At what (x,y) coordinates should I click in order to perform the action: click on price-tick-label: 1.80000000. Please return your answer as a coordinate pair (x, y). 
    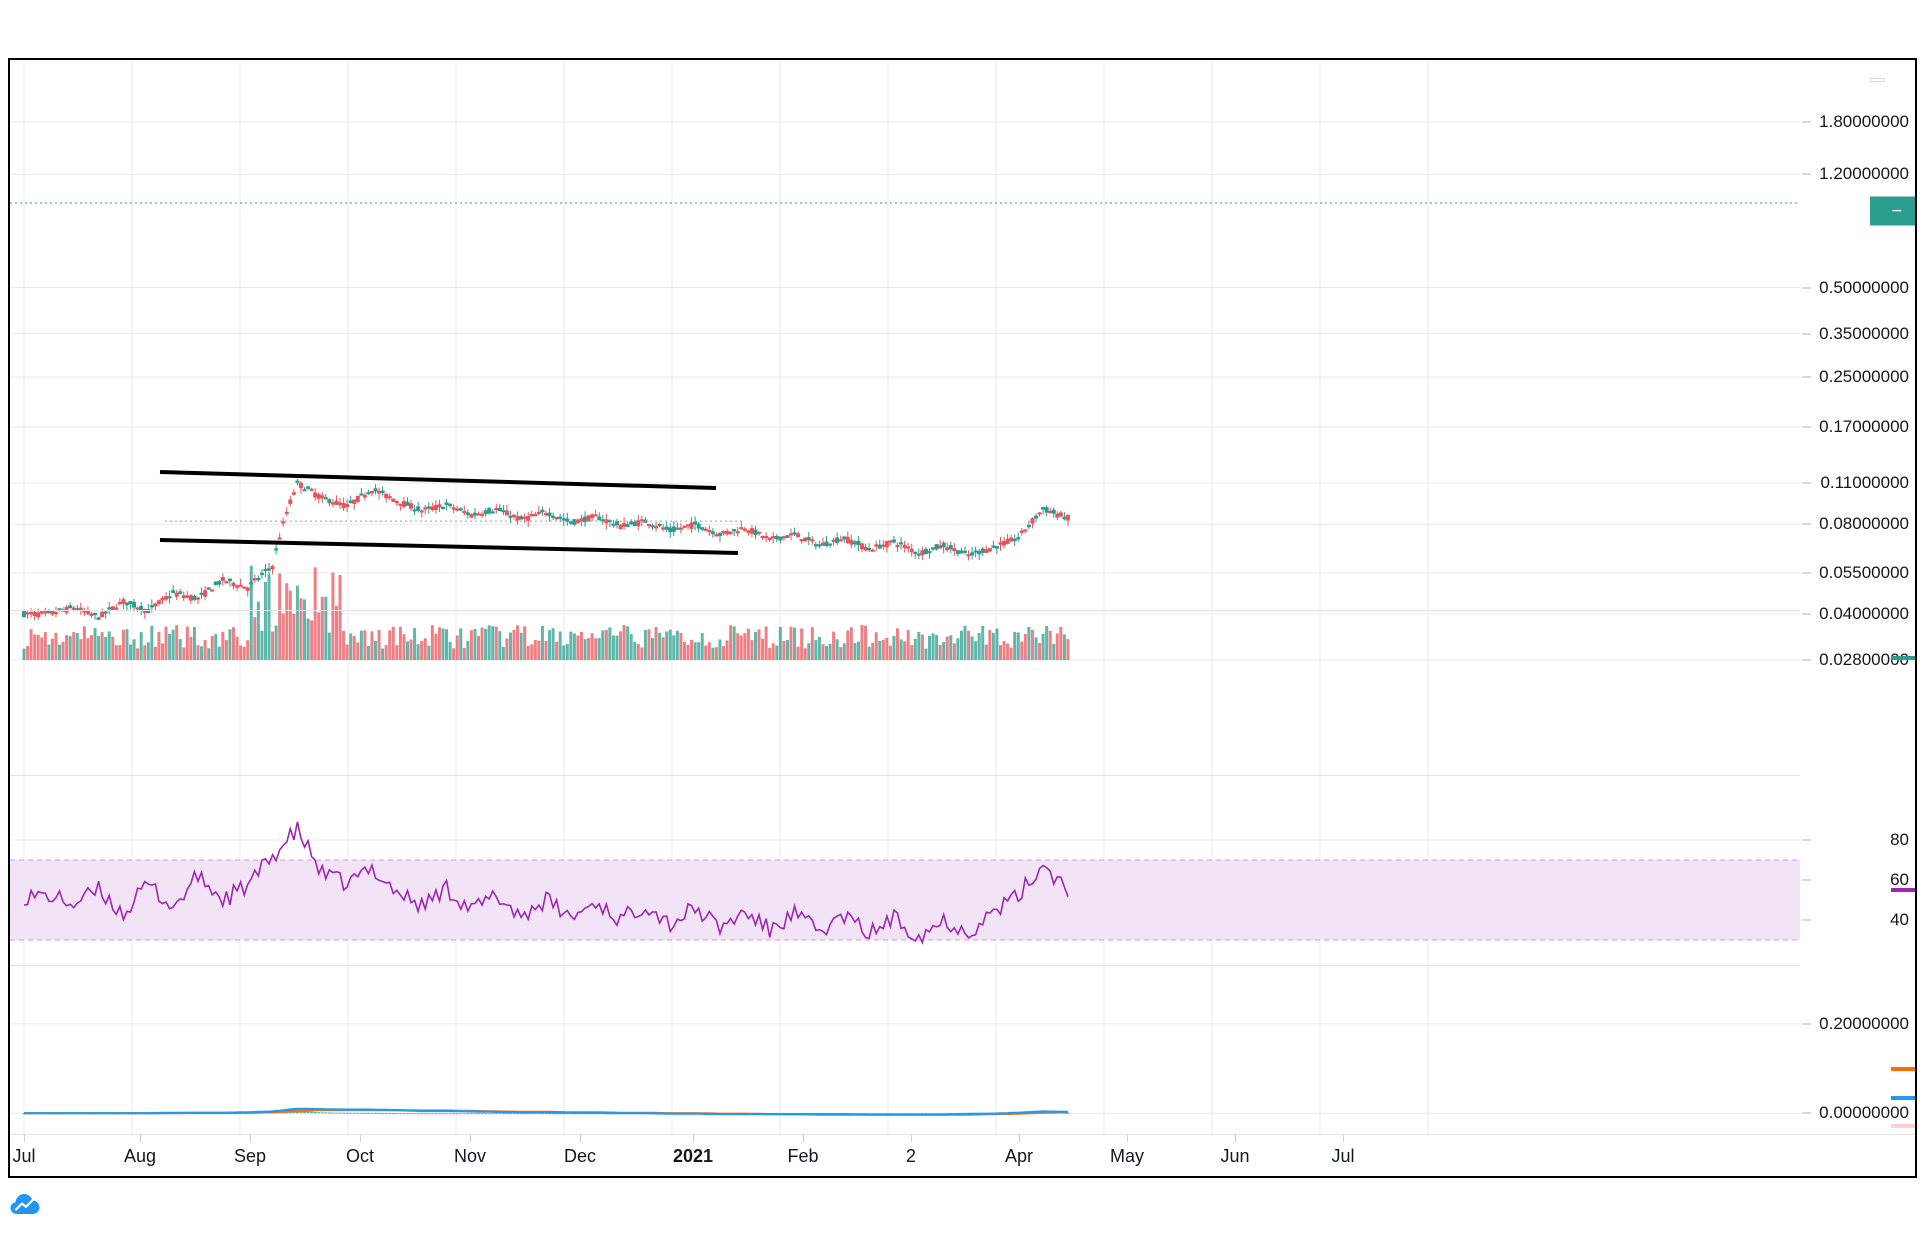
    Looking at the image, I should click on (1864, 121).